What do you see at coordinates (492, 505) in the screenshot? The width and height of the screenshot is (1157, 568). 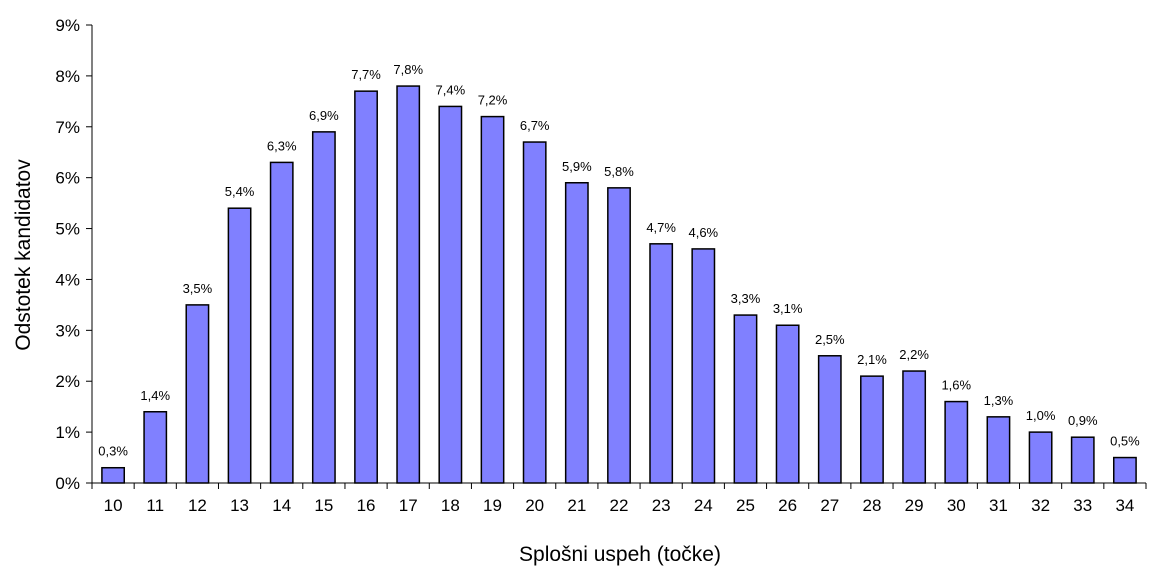 I see `x-tick-label: 19` at bounding box center [492, 505].